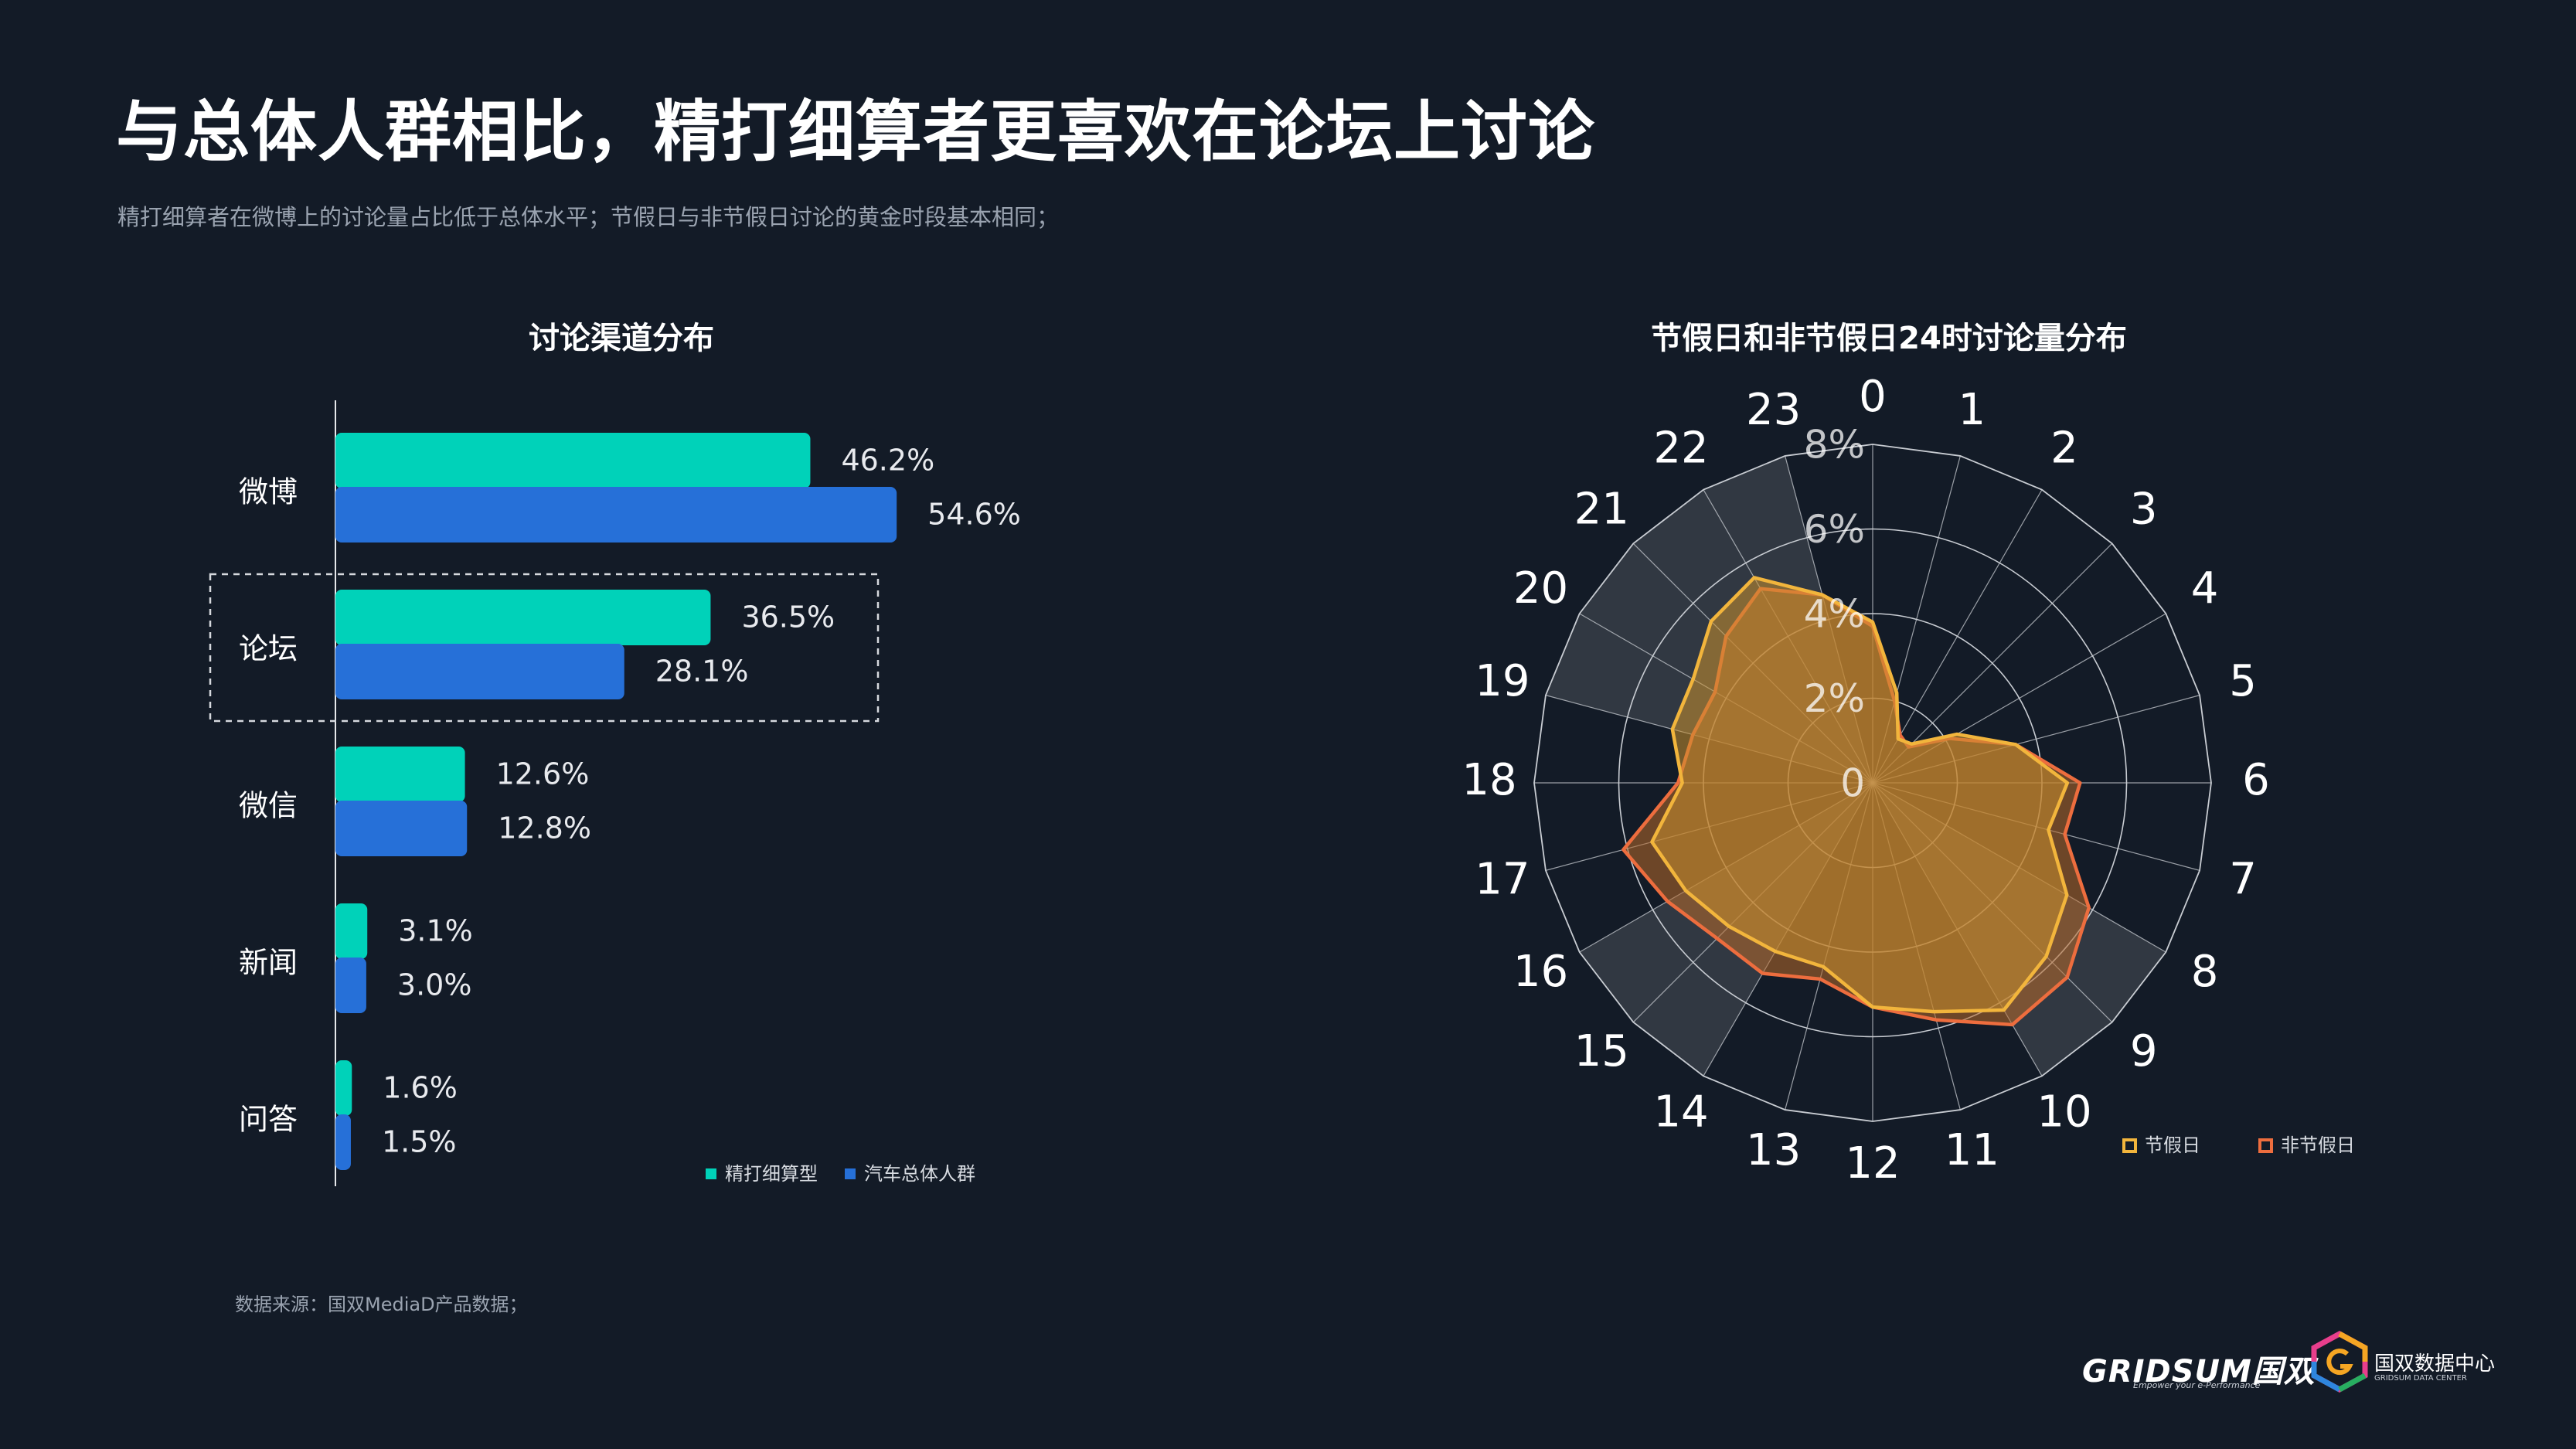 This screenshot has height=1449, width=2576. I want to click on gridsum-logo: GRIDSUM国双, so click(2199, 1371).